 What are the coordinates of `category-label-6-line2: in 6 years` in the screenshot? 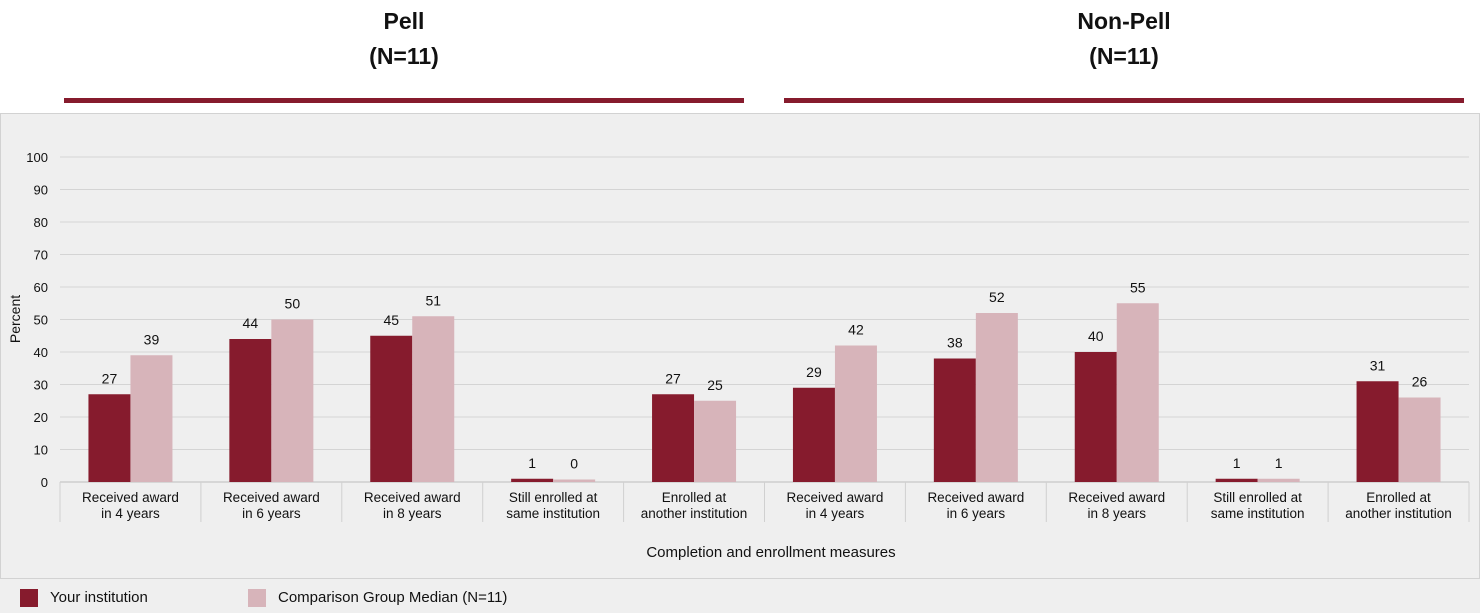 It's located at (976, 513).